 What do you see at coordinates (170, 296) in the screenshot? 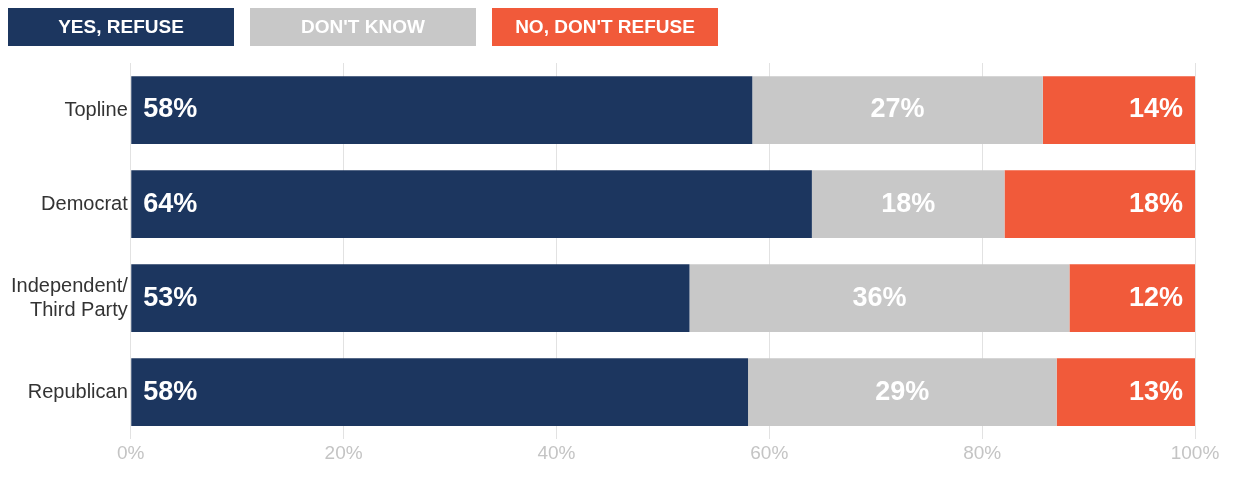
I see `data-label: 53%` at bounding box center [170, 296].